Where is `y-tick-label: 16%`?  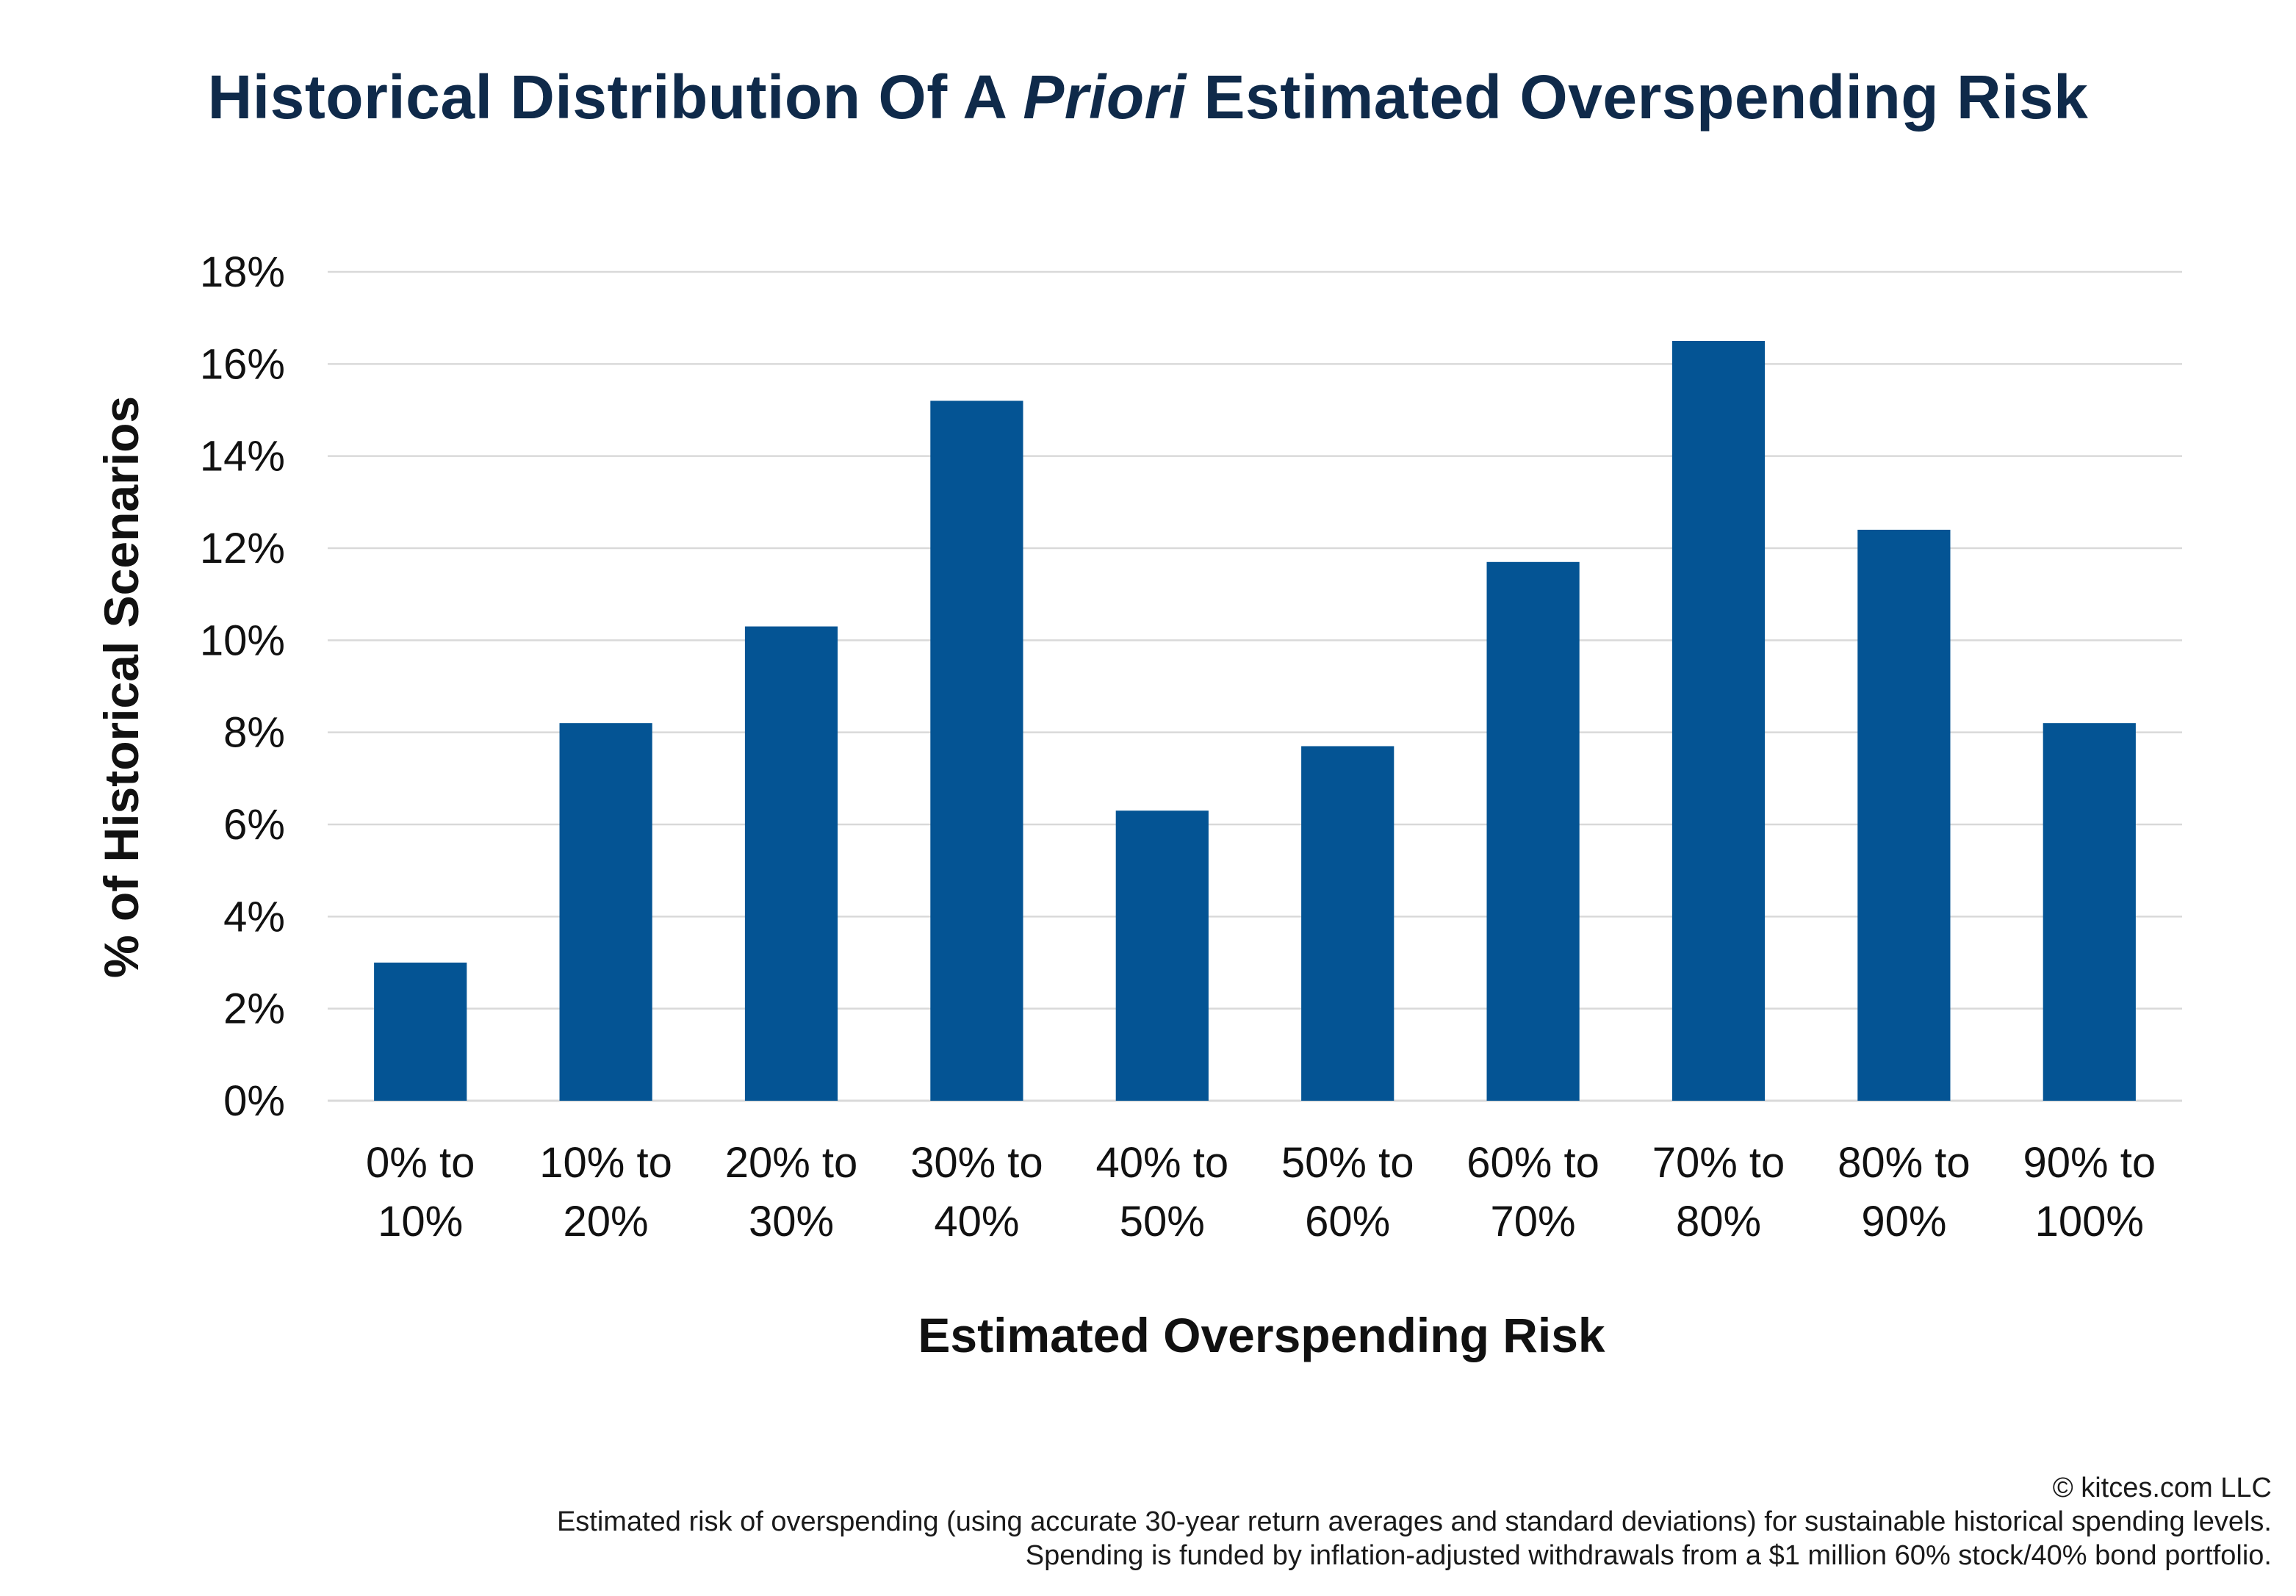
y-tick-label: 16% is located at coordinates (242, 364).